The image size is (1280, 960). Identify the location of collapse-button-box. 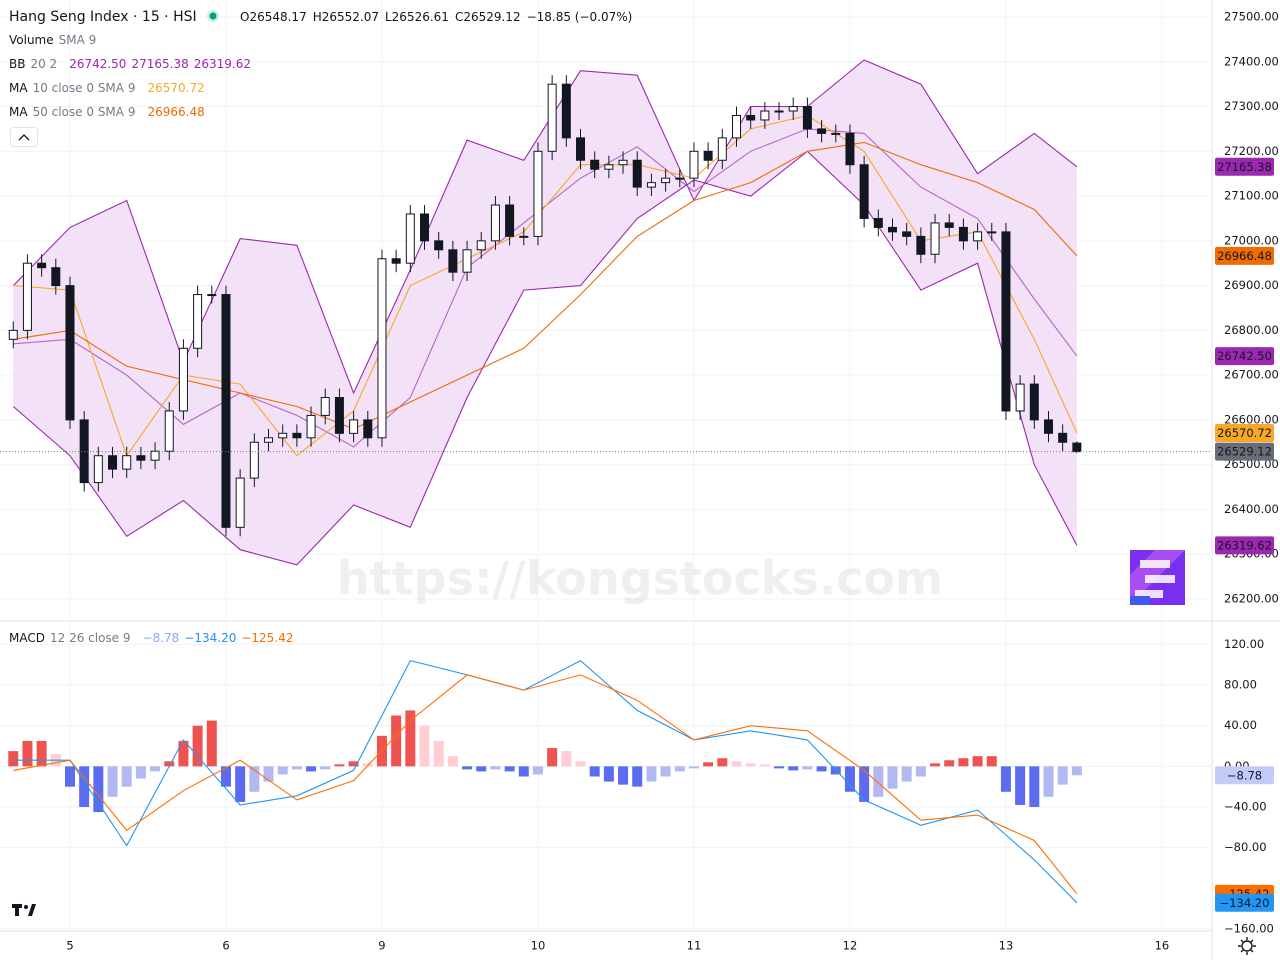
(24, 137).